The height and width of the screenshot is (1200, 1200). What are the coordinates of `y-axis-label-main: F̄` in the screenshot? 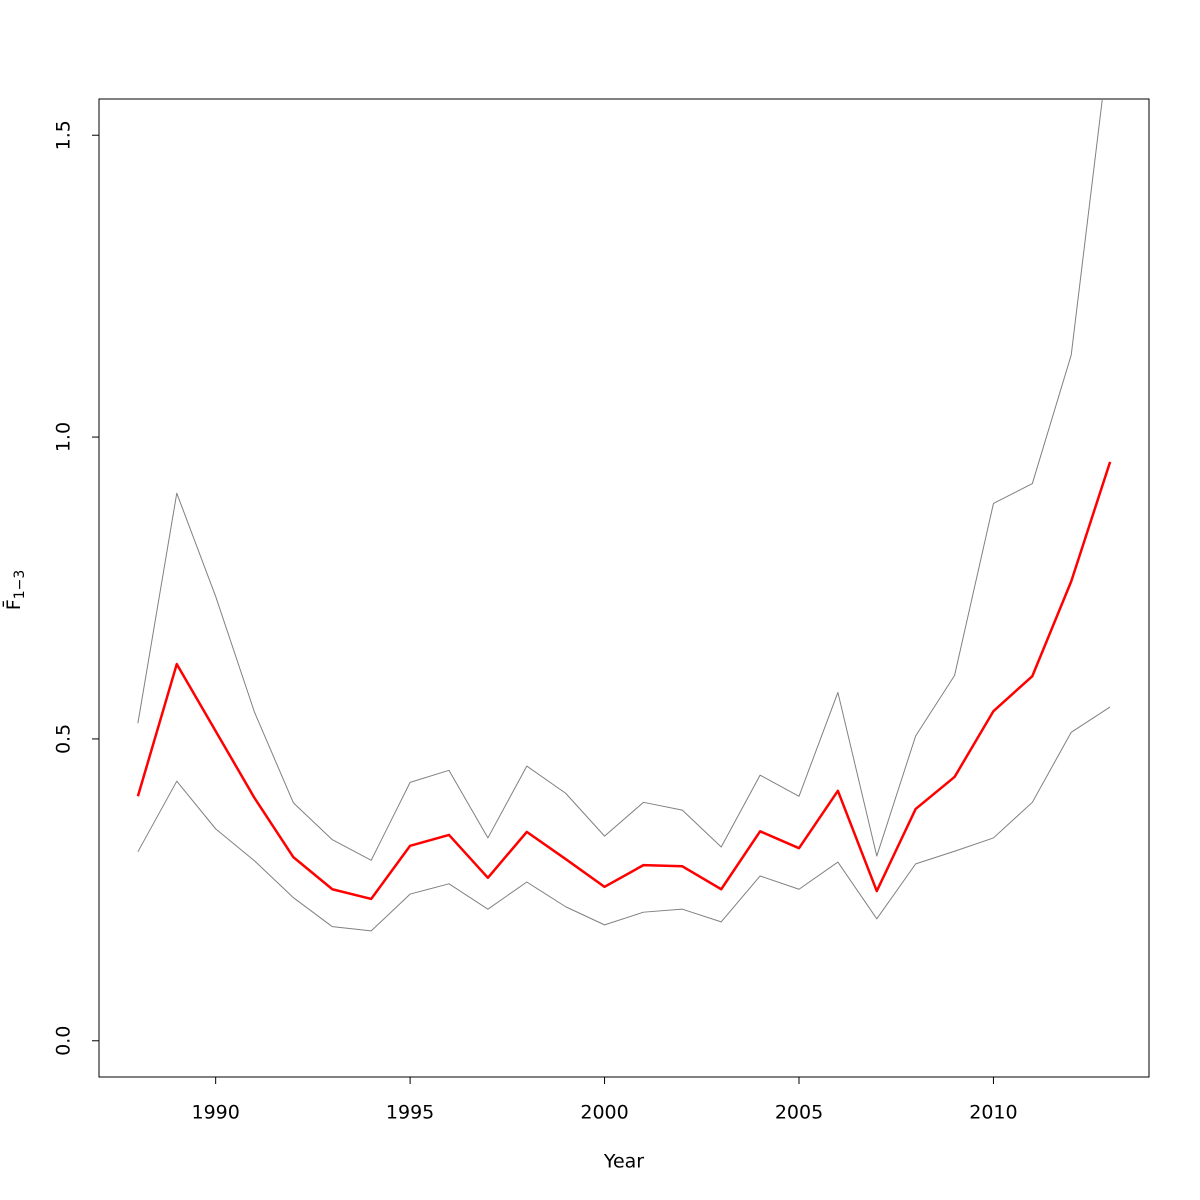 It's located at (12, 604).